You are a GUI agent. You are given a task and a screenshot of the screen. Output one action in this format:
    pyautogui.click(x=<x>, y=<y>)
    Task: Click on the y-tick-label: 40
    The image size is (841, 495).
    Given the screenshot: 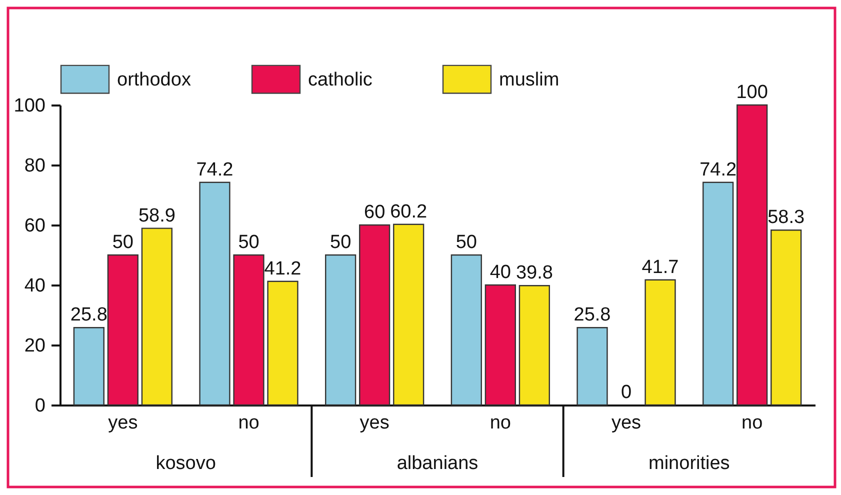 What is the action you would take?
    pyautogui.click(x=35, y=286)
    